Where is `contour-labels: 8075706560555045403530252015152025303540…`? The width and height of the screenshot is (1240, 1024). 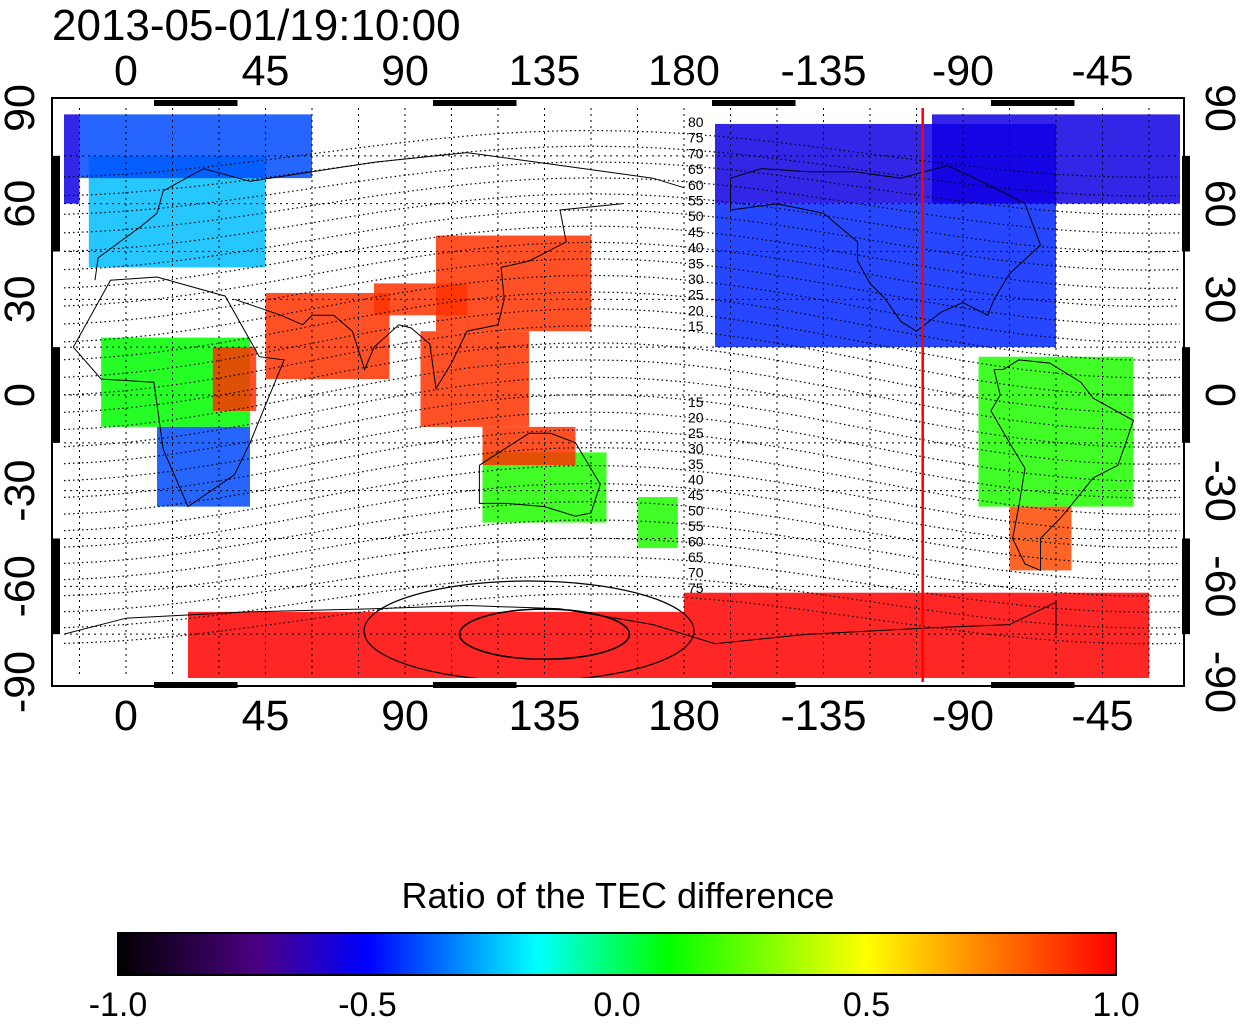
contour-labels: 8075706560555045403530252015152025303540… is located at coordinates (696, 355).